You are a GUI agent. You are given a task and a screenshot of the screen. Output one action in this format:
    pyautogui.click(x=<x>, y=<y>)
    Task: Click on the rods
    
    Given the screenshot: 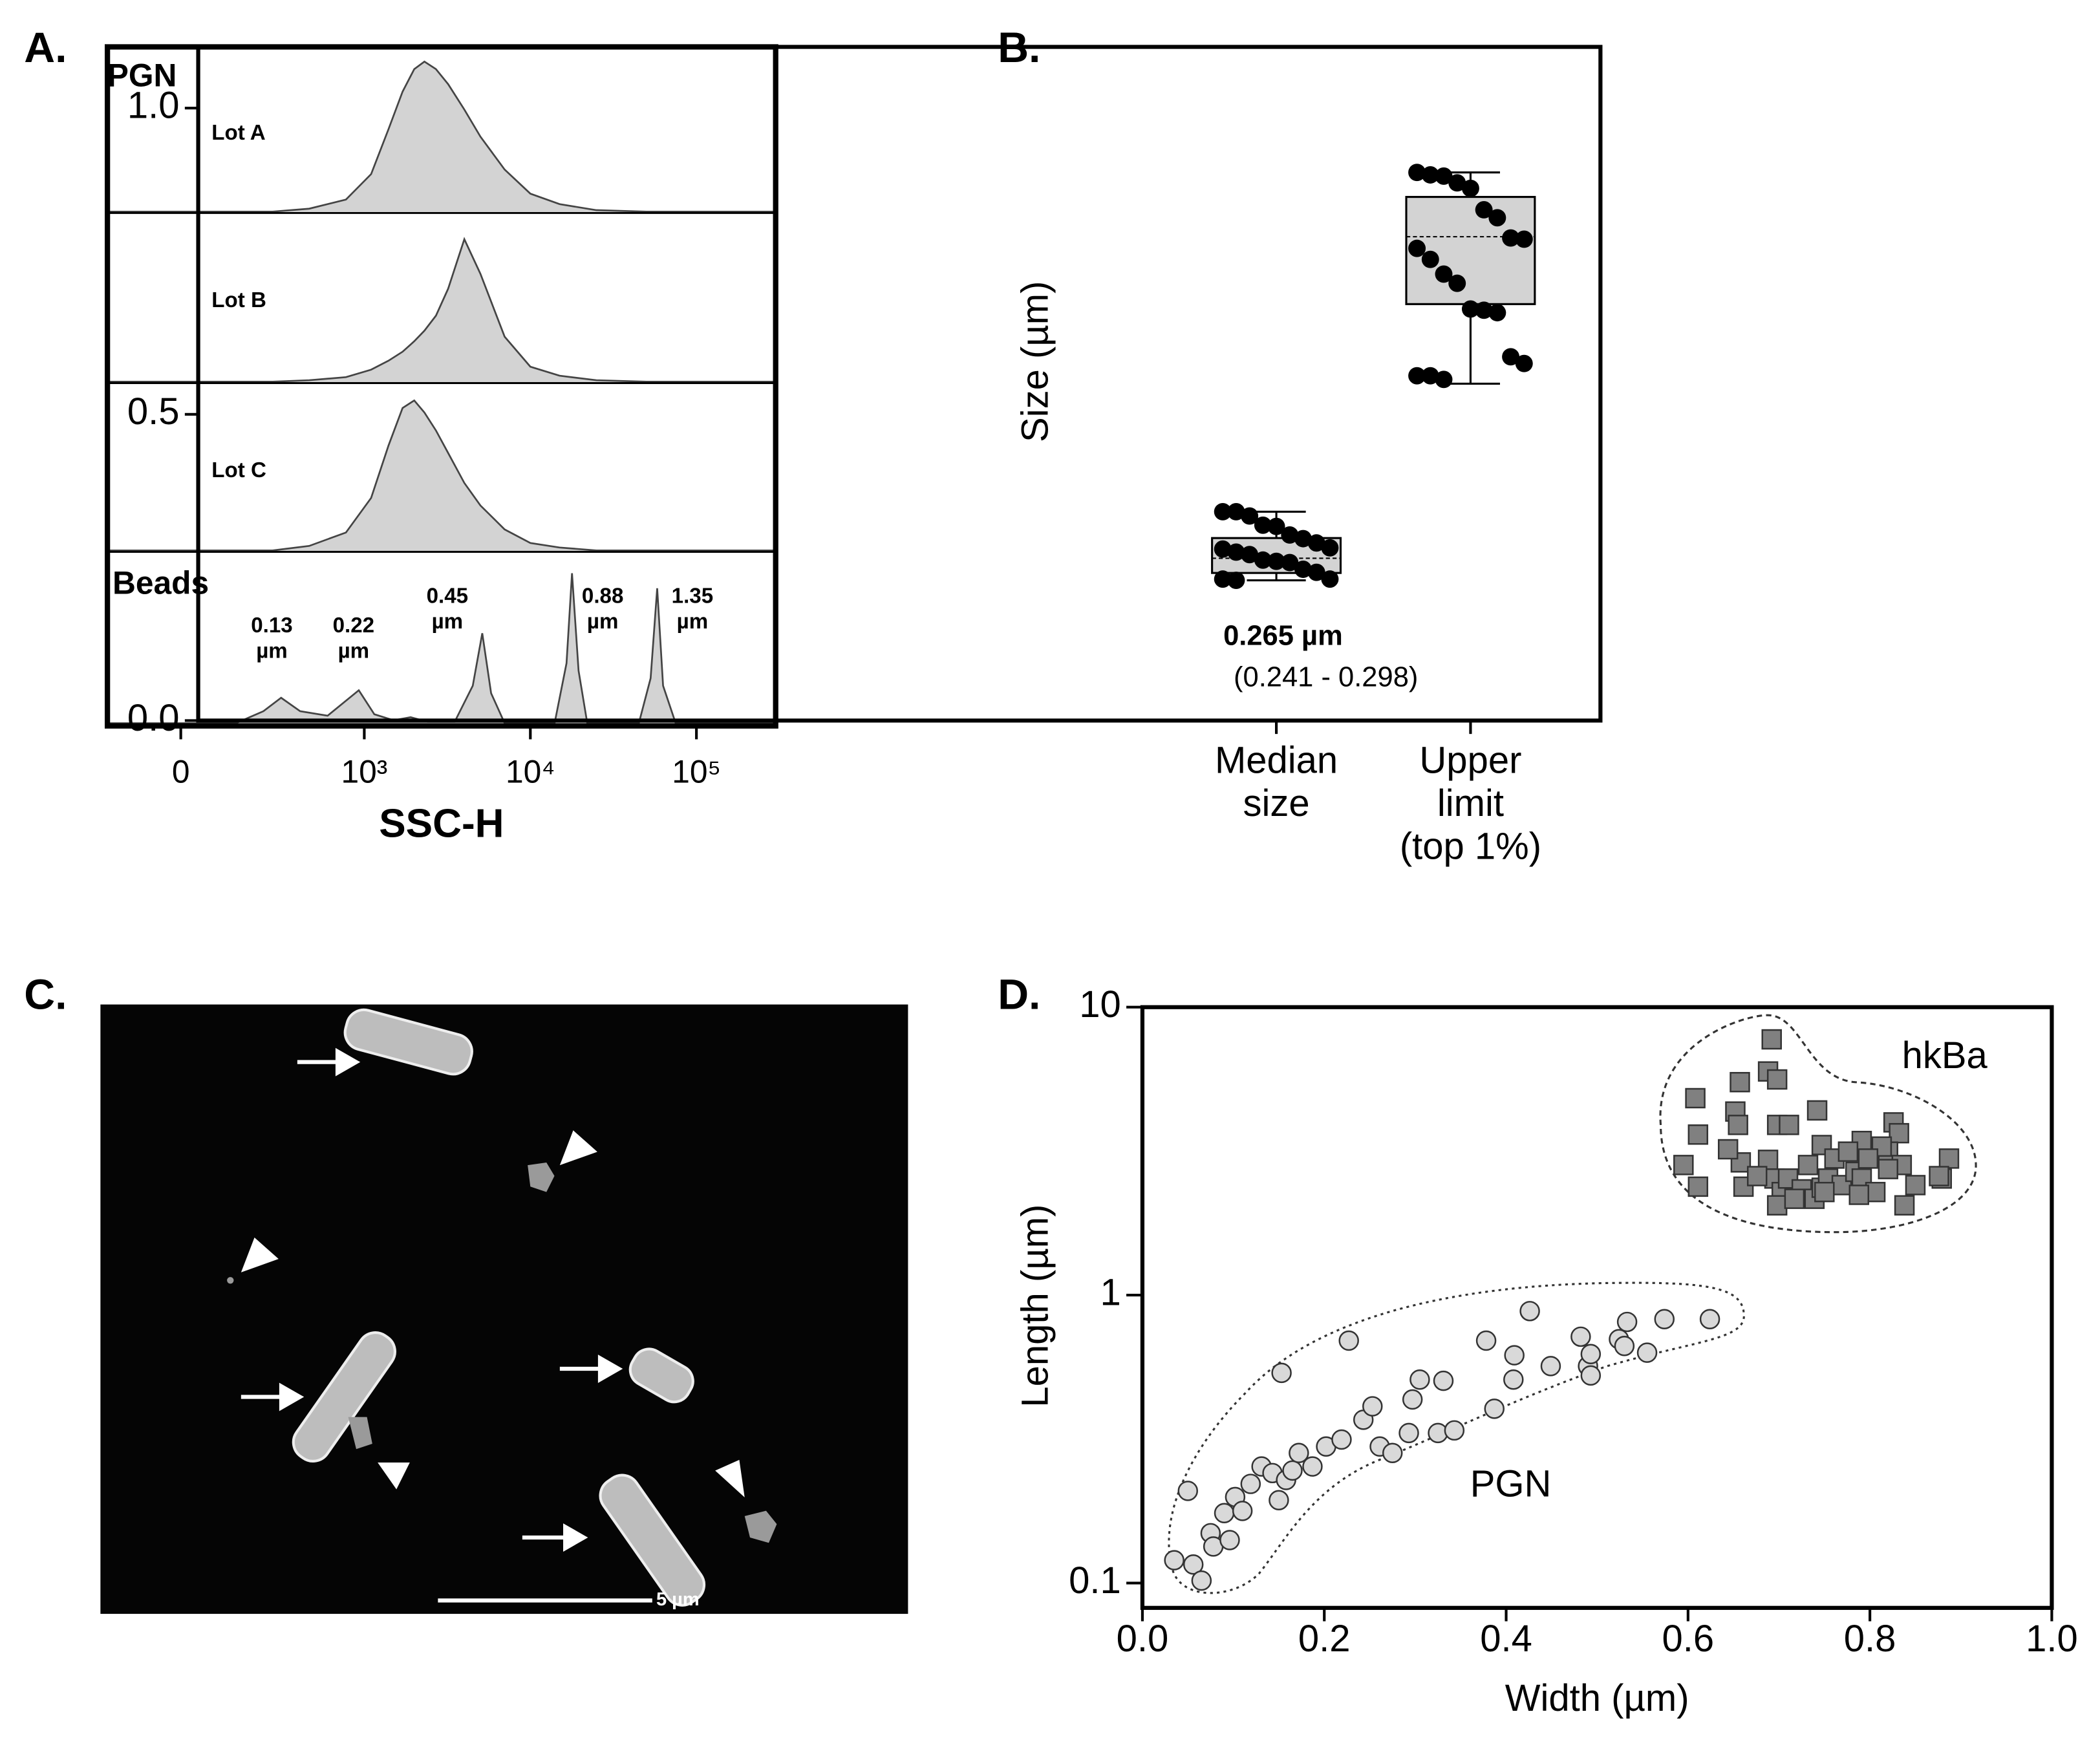 What is the action you would take?
    pyautogui.click(x=499, y=1307)
    